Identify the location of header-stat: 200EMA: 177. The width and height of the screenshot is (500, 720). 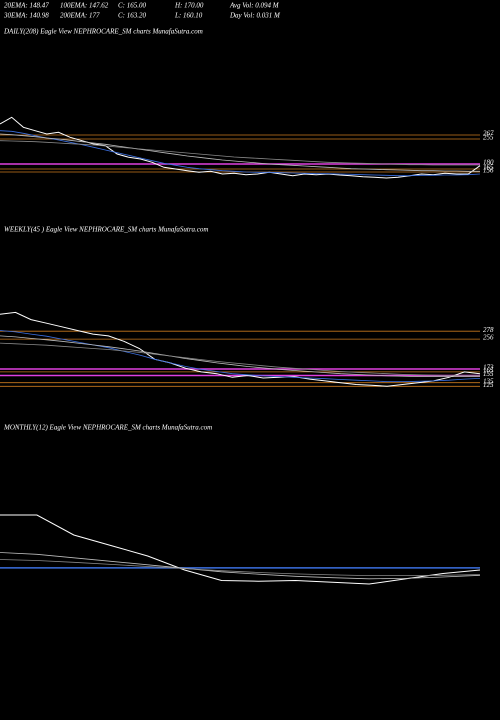
(80, 16).